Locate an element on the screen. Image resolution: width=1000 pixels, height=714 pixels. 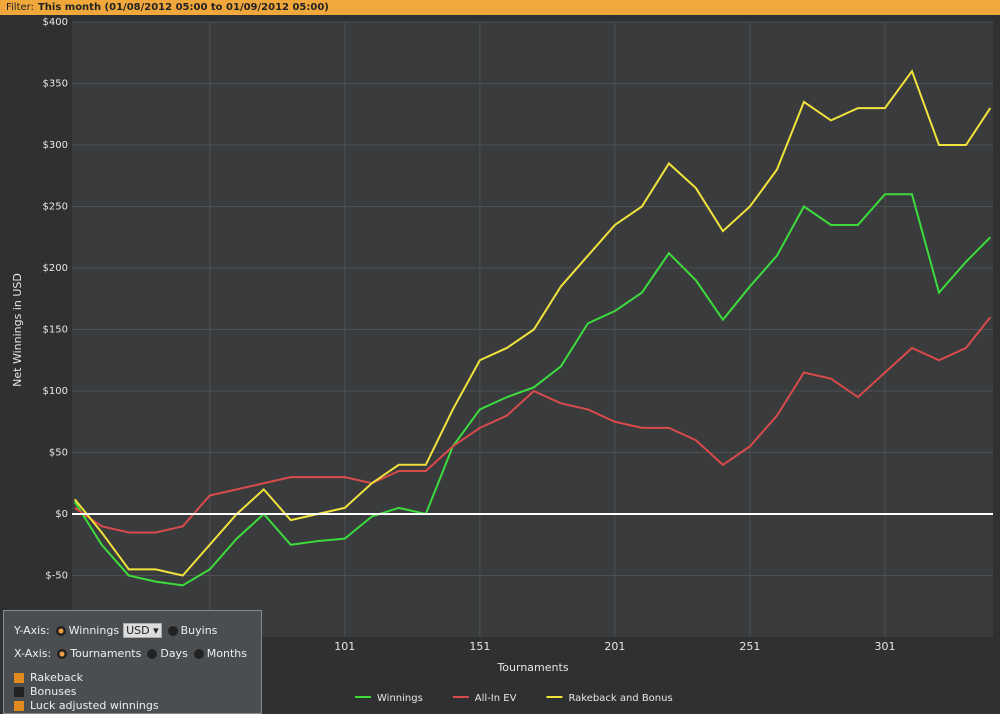
y-tick-label: $200 is located at coordinates (55, 268).